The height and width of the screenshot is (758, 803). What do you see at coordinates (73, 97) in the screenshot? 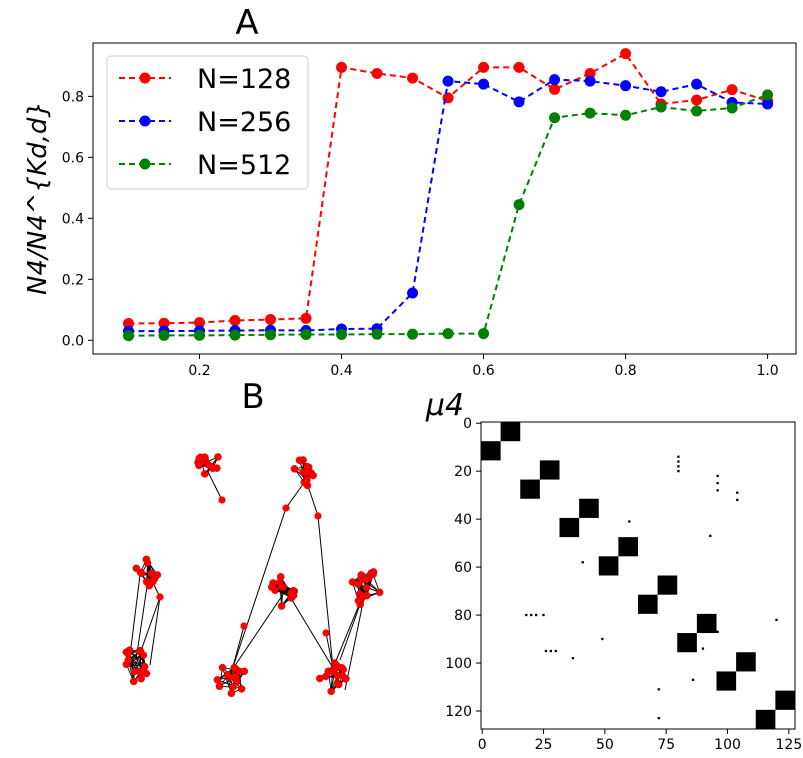
I see `y-tick-label: 0.8` at bounding box center [73, 97].